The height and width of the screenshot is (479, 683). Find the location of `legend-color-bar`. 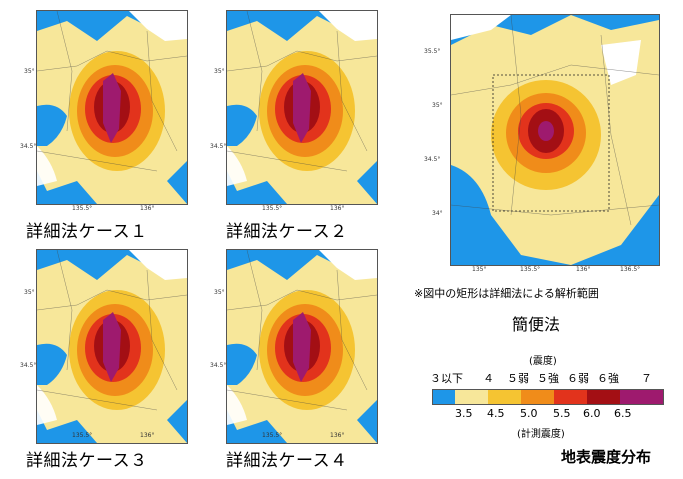

legend-color-bar is located at coordinates (548, 397).